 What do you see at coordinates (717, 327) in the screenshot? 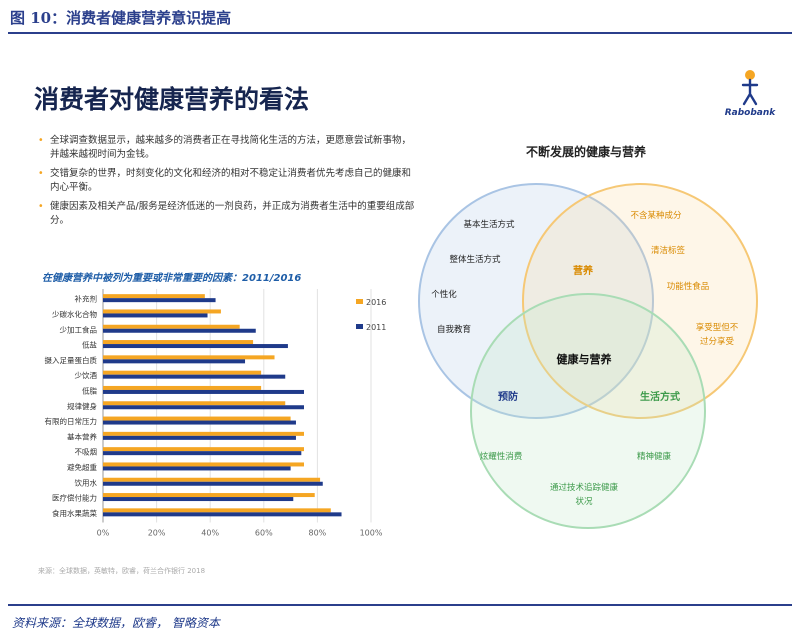
I see `venn-item-label: 享受型但不` at bounding box center [717, 327].